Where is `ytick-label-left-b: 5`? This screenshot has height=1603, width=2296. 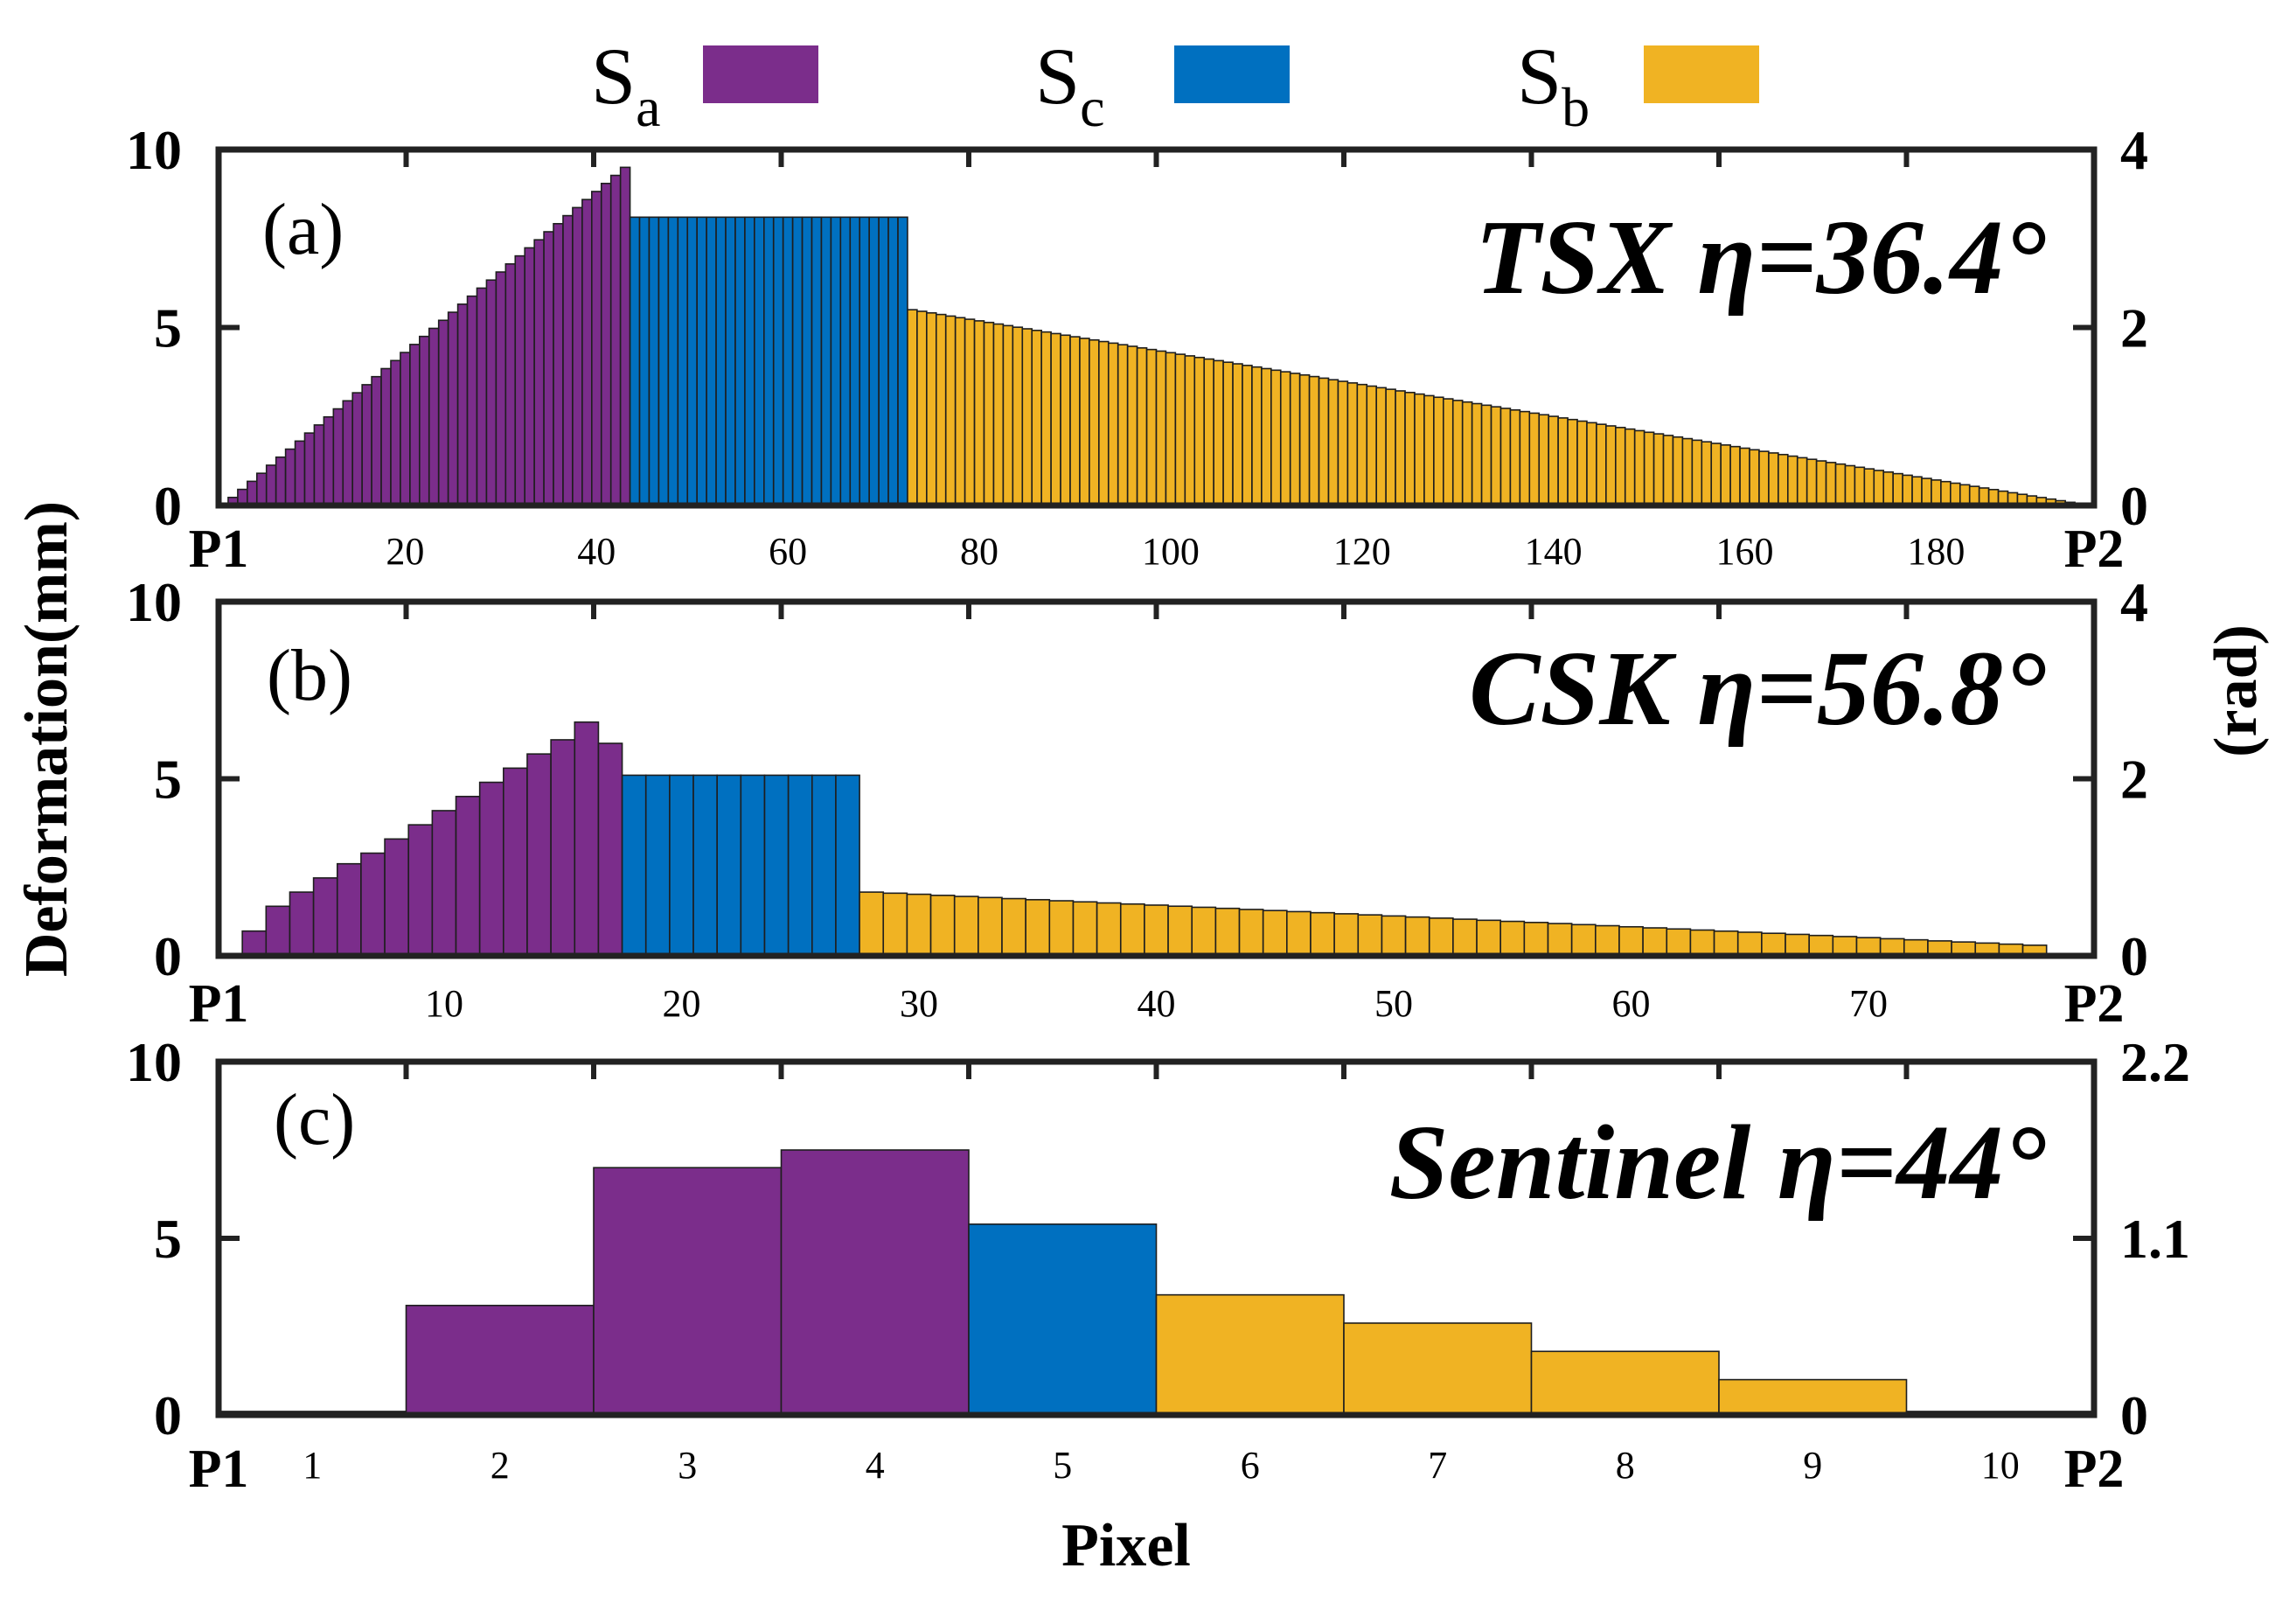
ytick-label-left-b: 5 is located at coordinates (168, 780).